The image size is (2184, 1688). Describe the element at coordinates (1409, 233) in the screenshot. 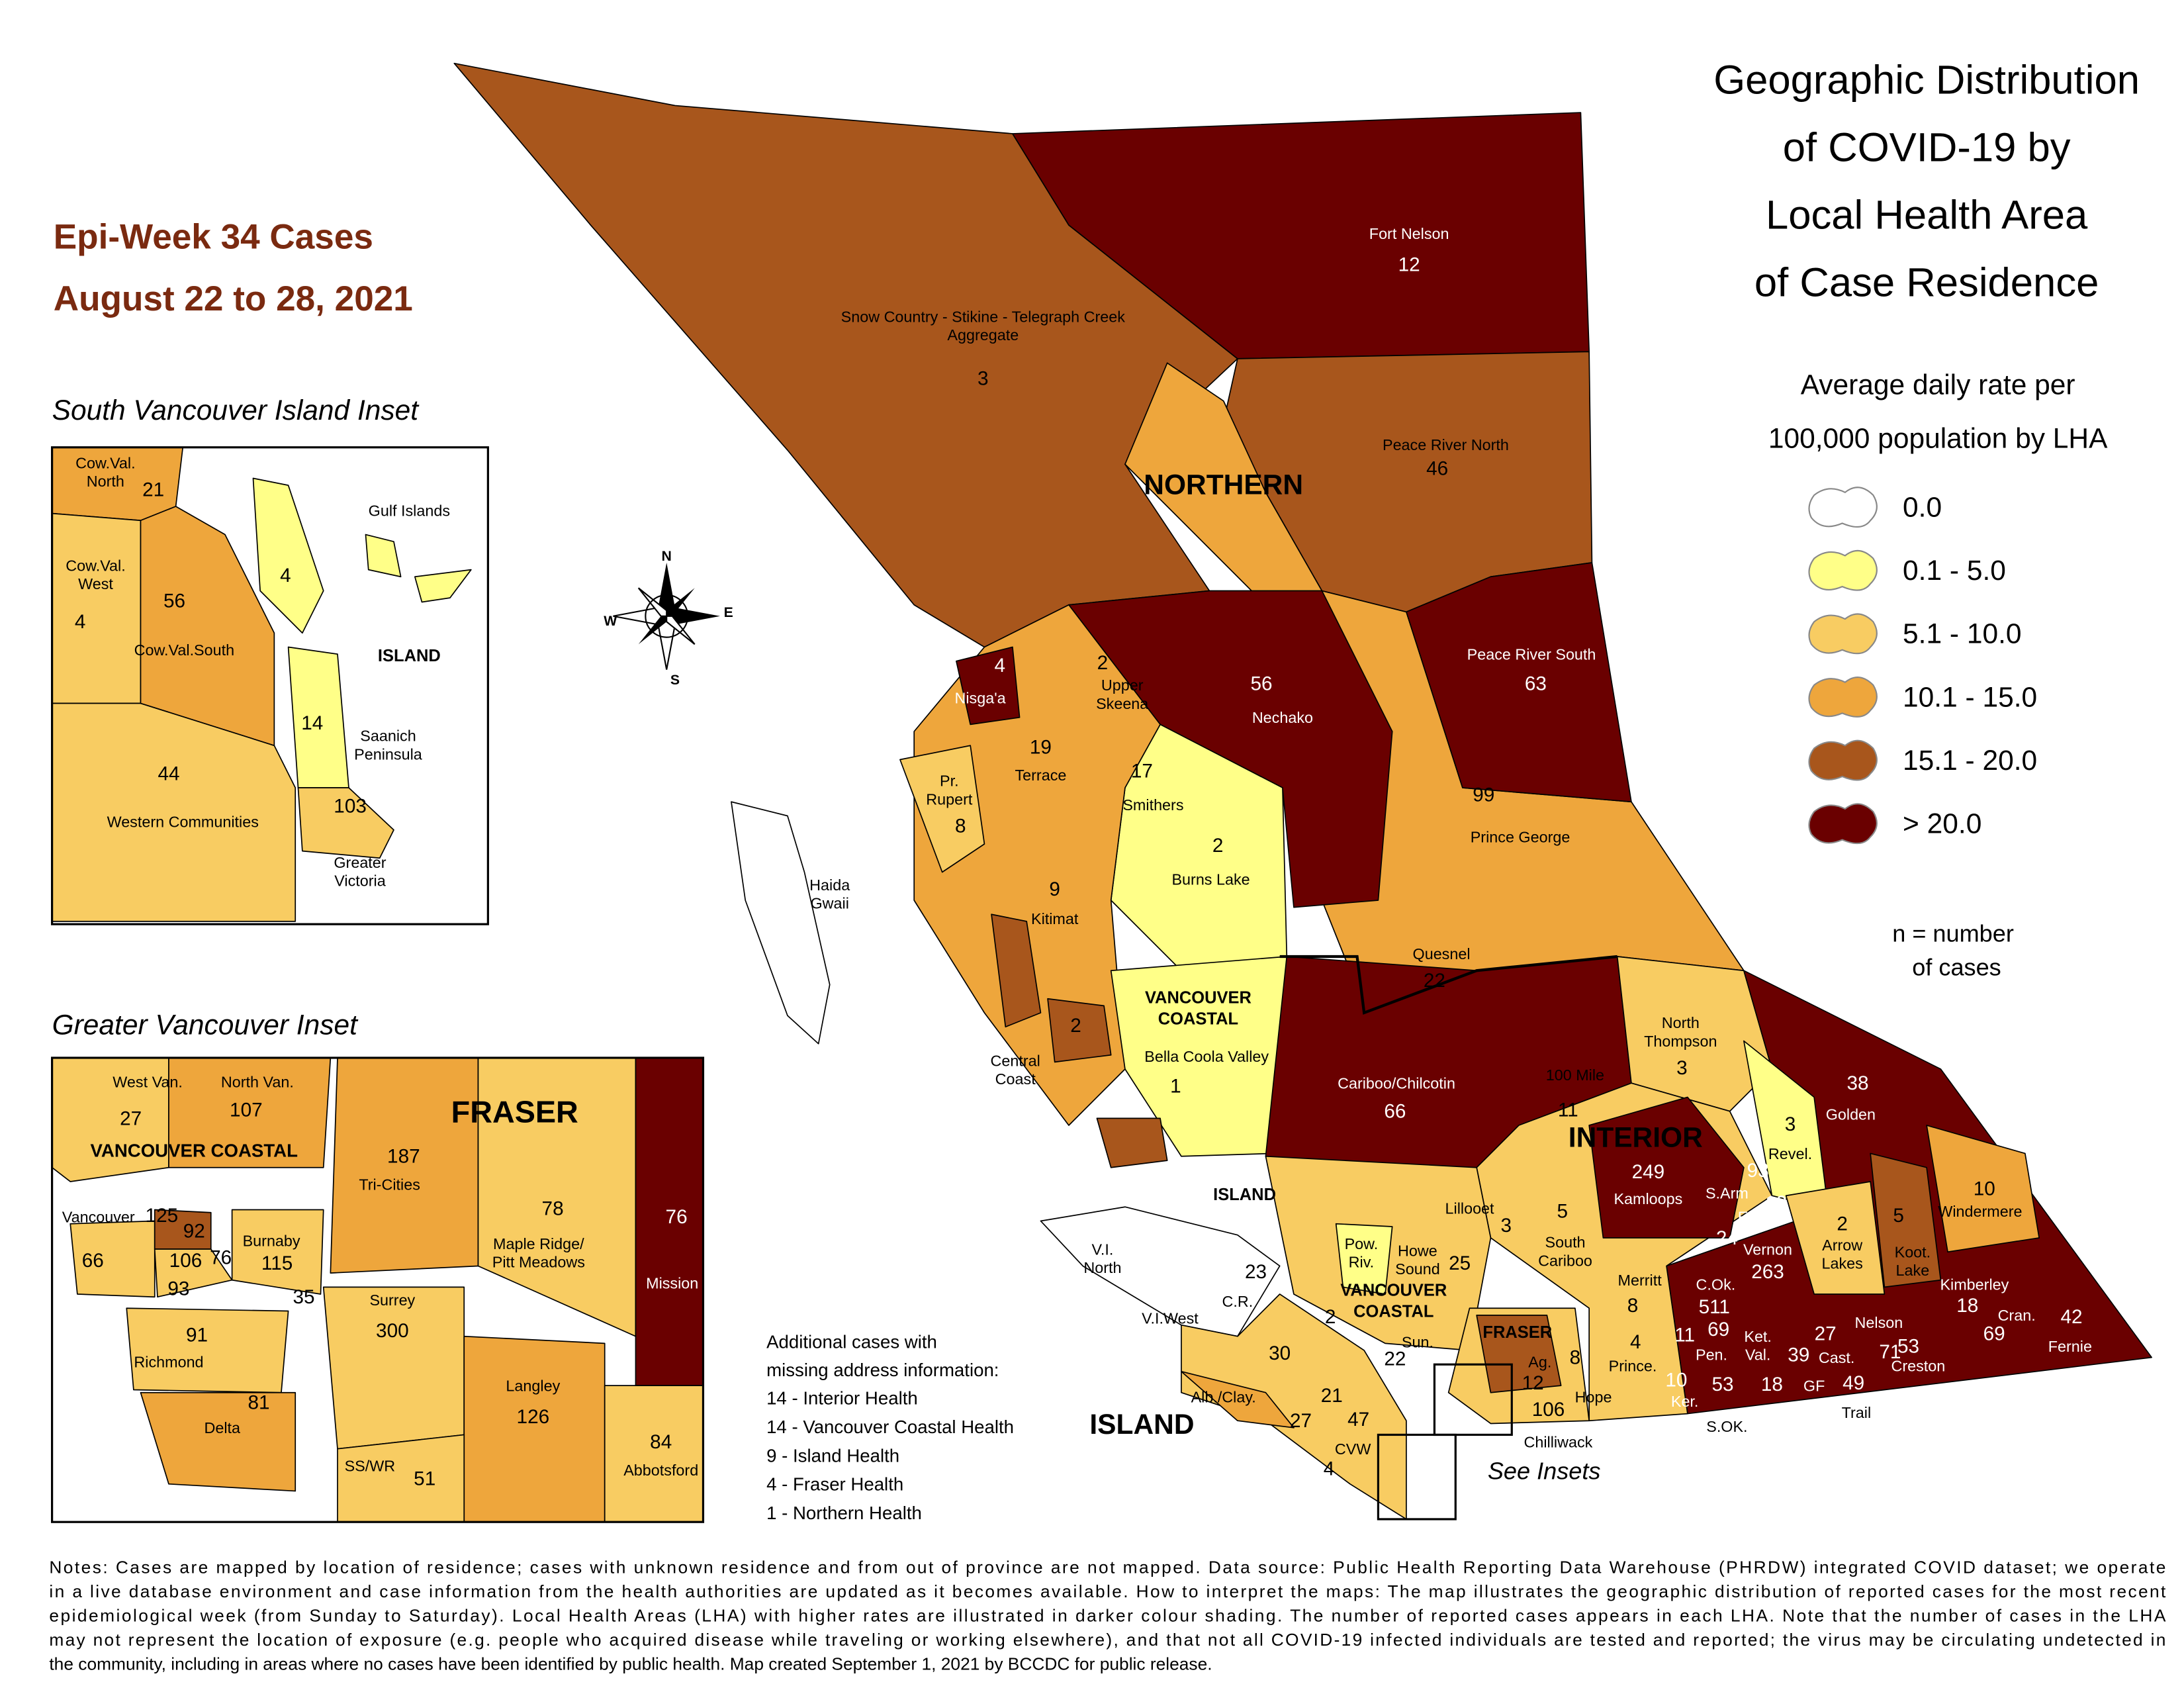

I see `lha-name: Fort Nelson` at that location.